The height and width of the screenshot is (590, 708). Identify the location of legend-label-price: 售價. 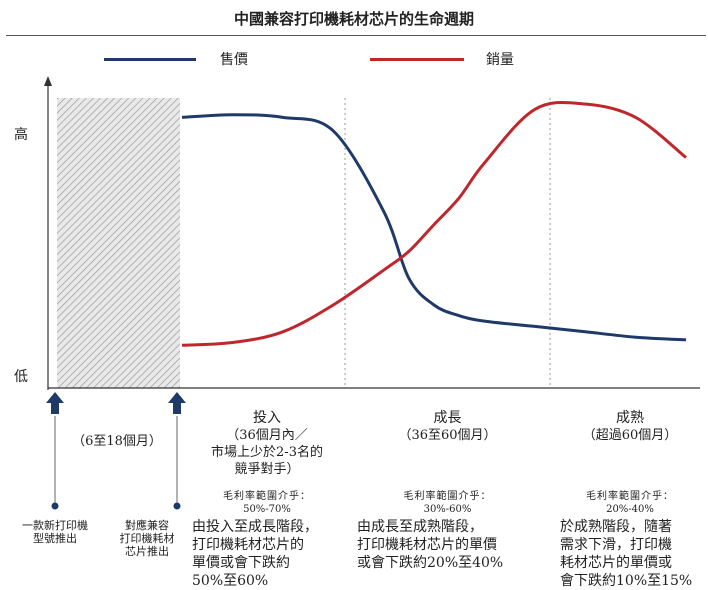
(234, 60).